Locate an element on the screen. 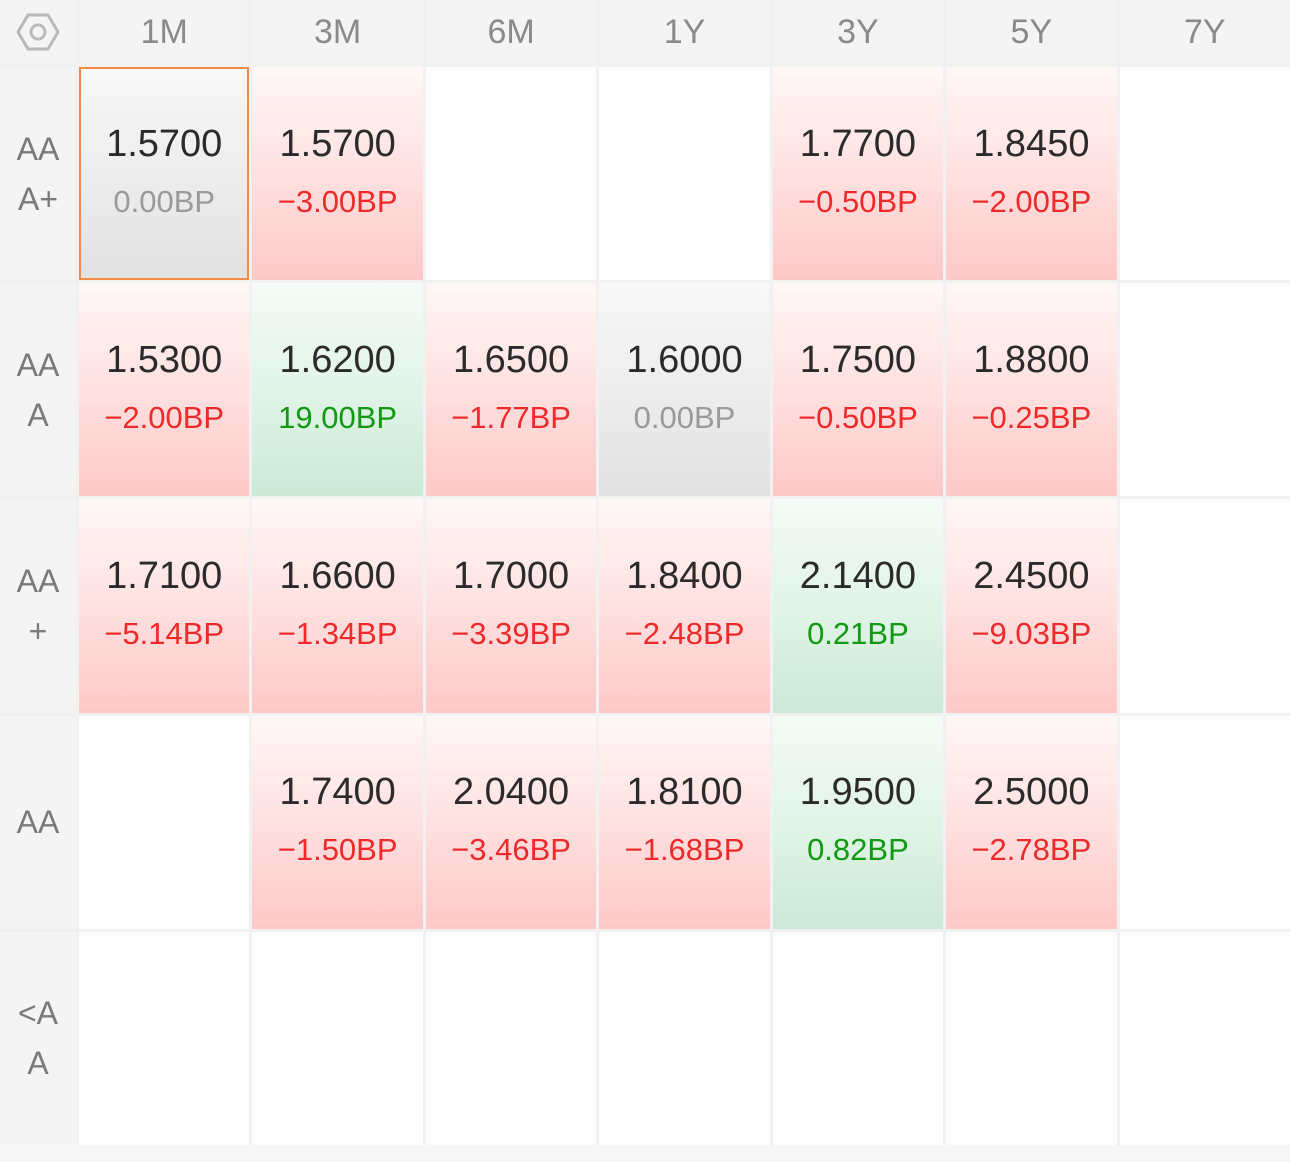 The width and height of the screenshot is (1290, 1162). rate-cell: 1.5700 0.00BP is located at coordinates (164, 174).